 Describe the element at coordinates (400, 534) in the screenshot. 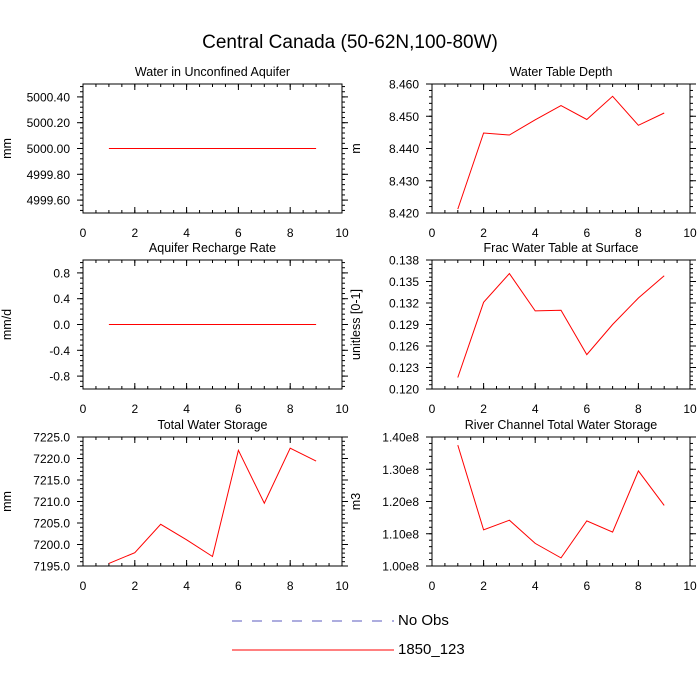

I see `panel6-ytick-label: 1.10e8` at that location.